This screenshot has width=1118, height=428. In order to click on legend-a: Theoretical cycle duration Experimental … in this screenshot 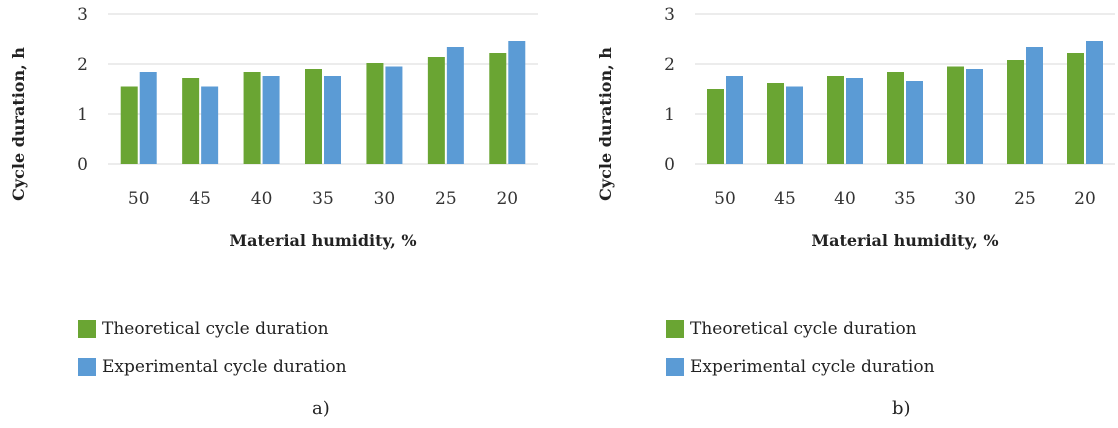, I will do `click(212, 348)`.